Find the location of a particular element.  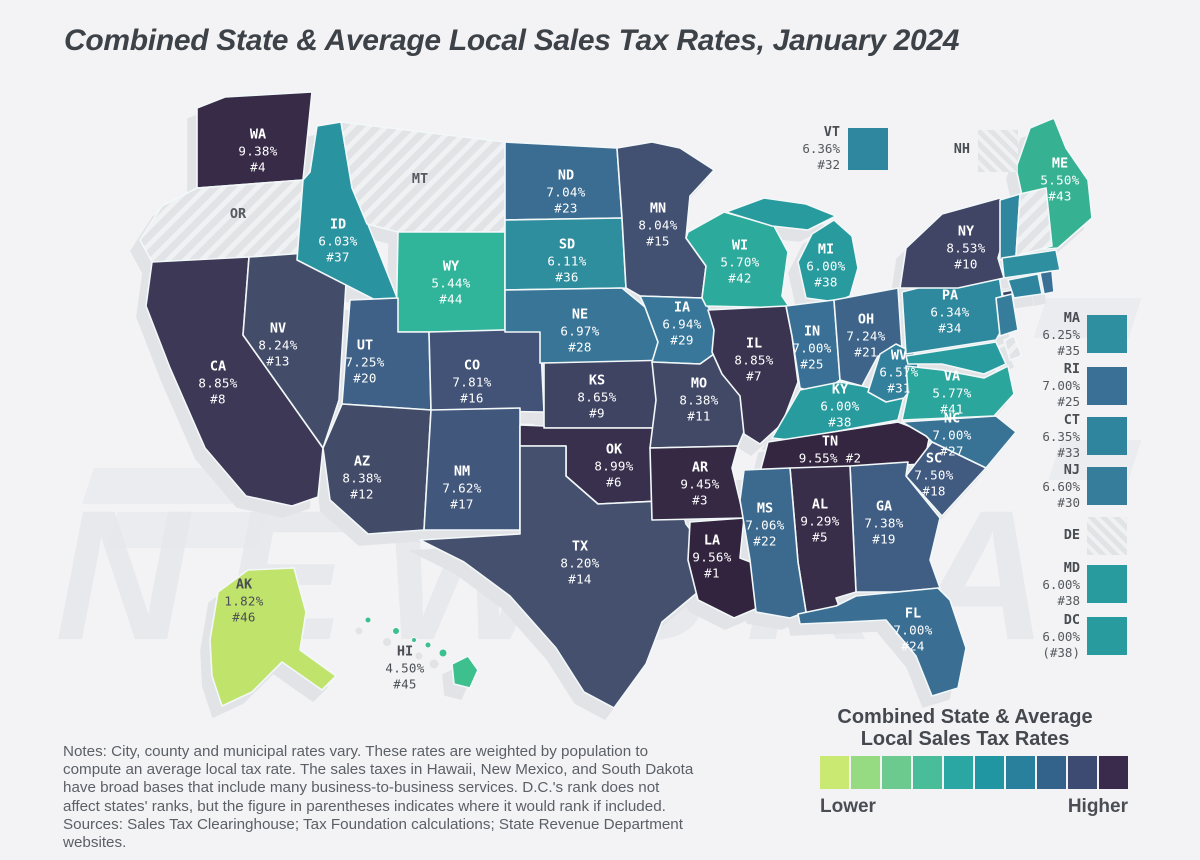

state-shape-va is located at coordinates (958, 393).